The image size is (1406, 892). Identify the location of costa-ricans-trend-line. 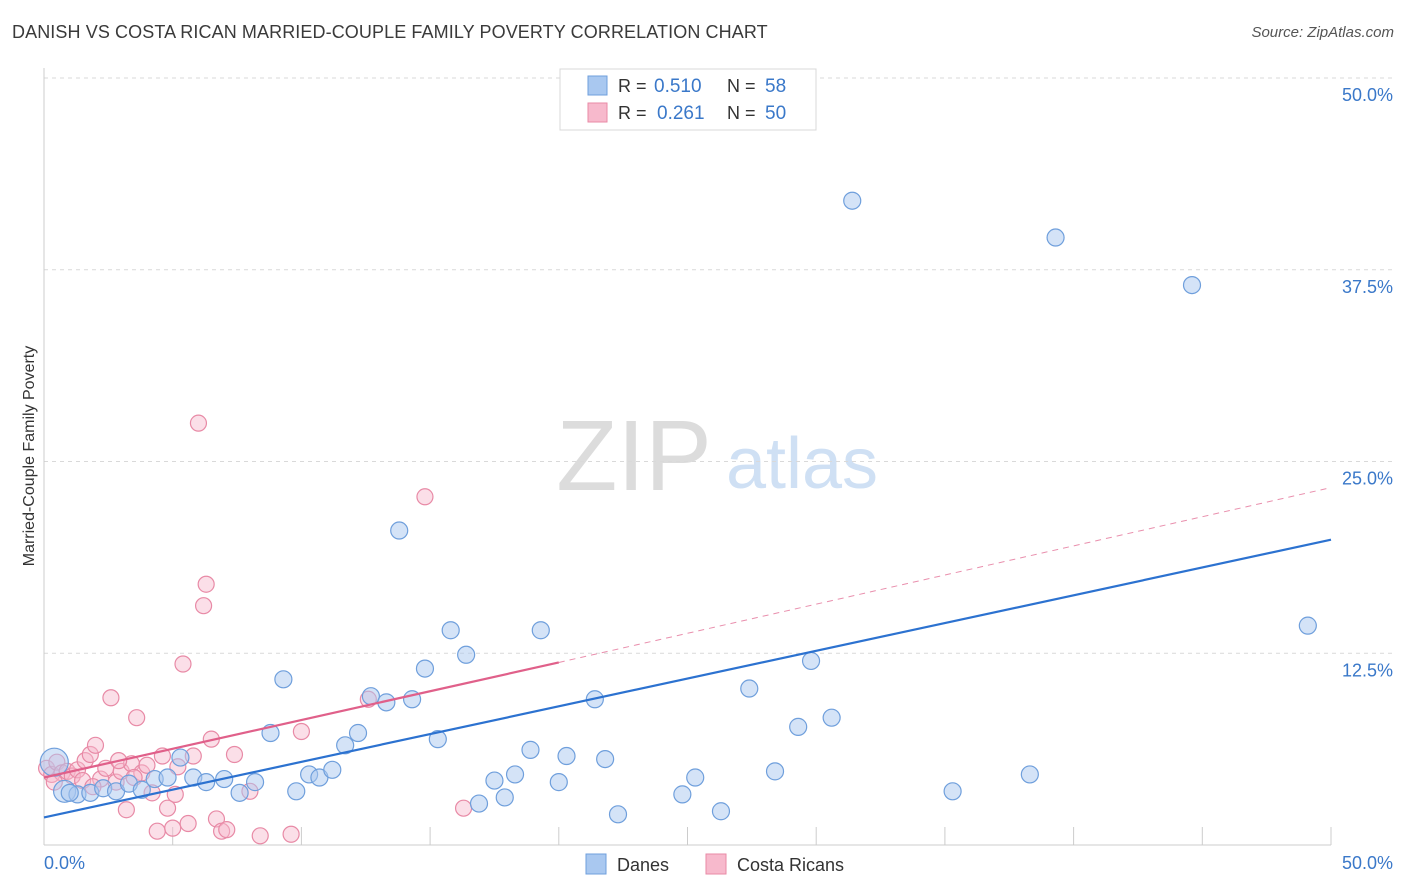
(301, 720).